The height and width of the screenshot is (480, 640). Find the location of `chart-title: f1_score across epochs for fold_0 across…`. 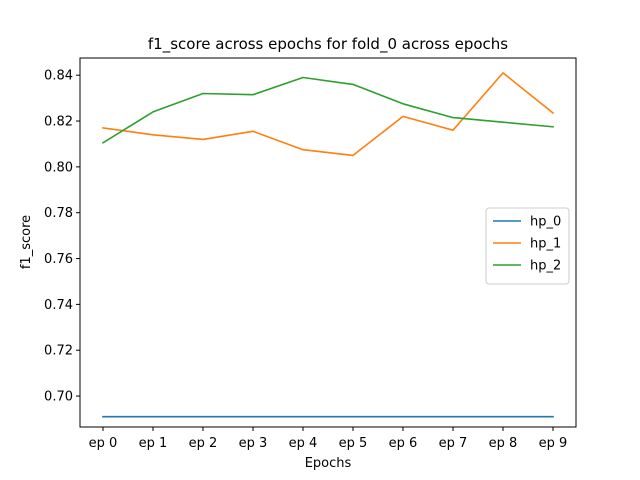

chart-title: f1_score across epochs for fold_0 across… is located at coordinates (328, 44).